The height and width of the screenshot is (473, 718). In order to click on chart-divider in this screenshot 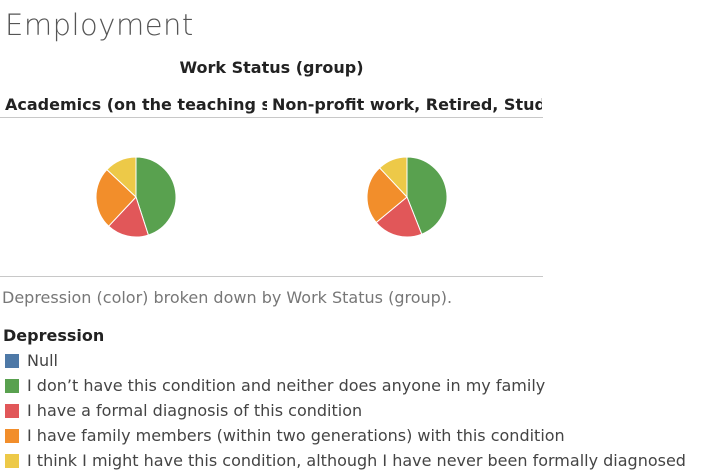, I will do `click(271, 276)`.